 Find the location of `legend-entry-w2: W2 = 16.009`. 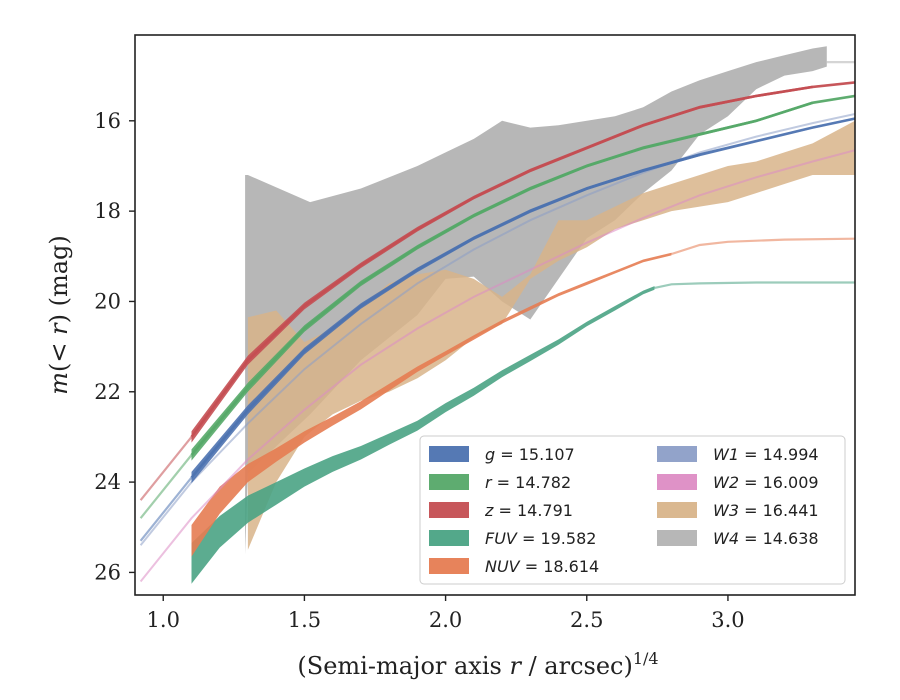

legend-entry-w2: W2 = 16.009 is located at coordinates (738, 482).